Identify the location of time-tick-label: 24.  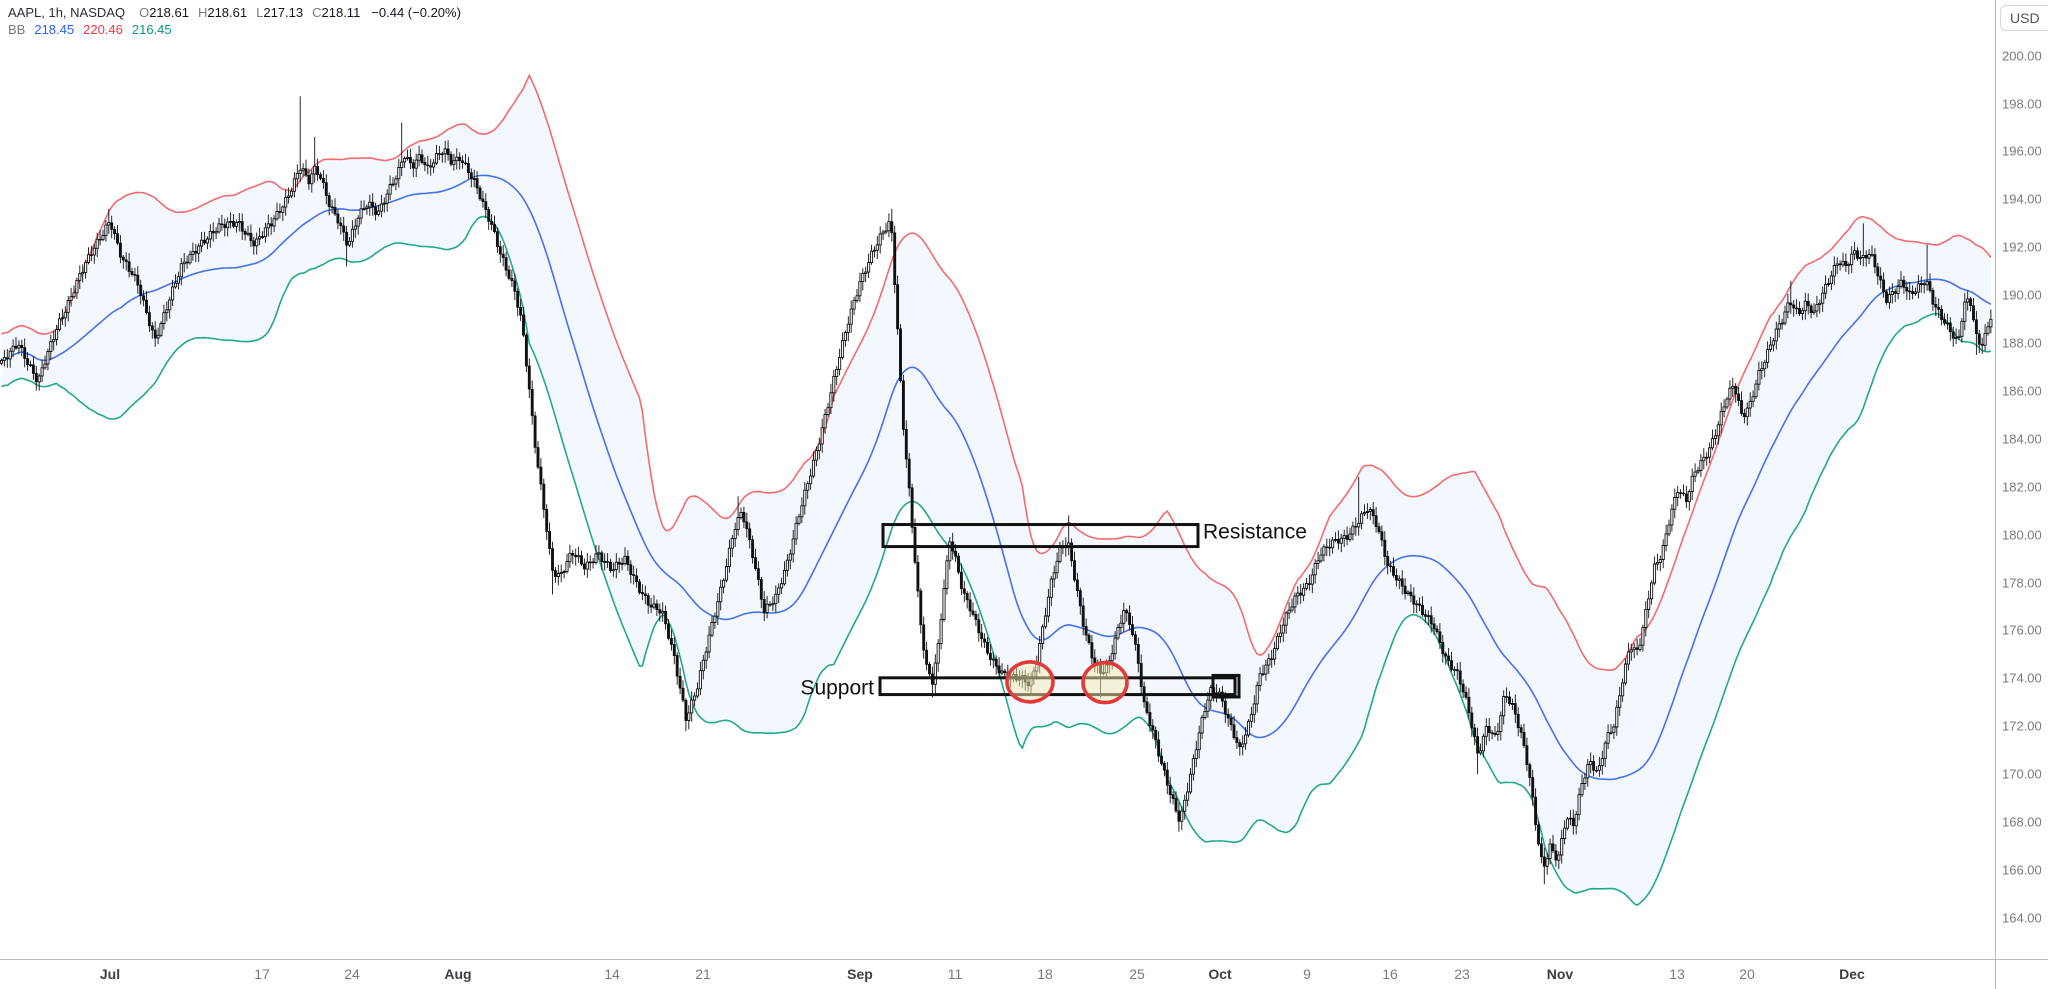
(352, 974).